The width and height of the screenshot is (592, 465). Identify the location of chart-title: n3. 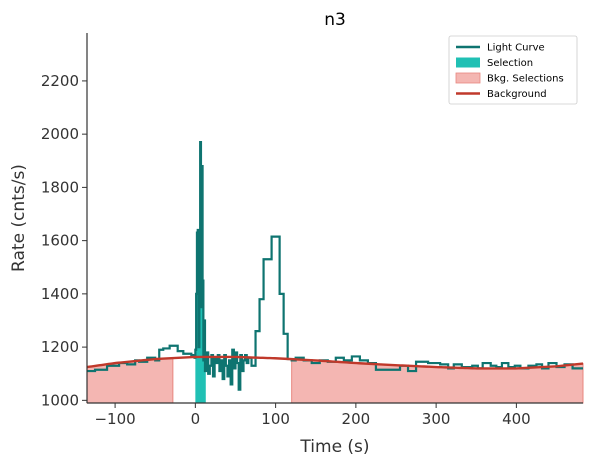
(335, 20).